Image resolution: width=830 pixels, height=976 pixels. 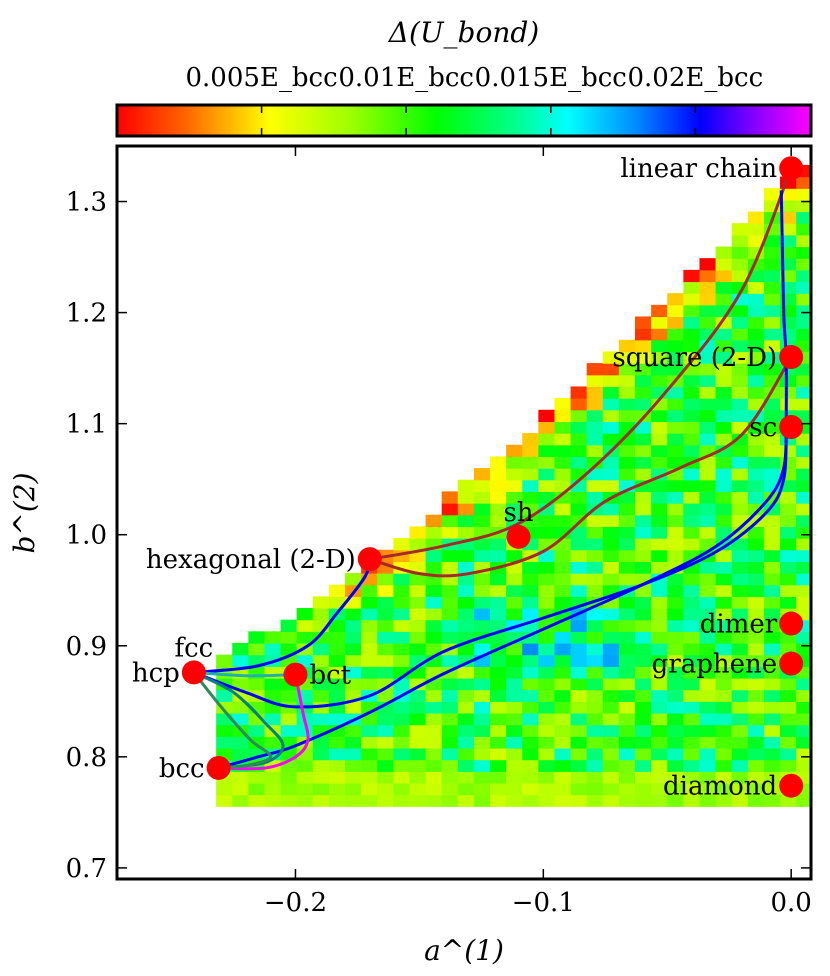 What do you see at coordinates (696, 78) in the screenshot?
I see `colorbar-tick-label: 0.02E_bcc` at bounding box center [696, 78].